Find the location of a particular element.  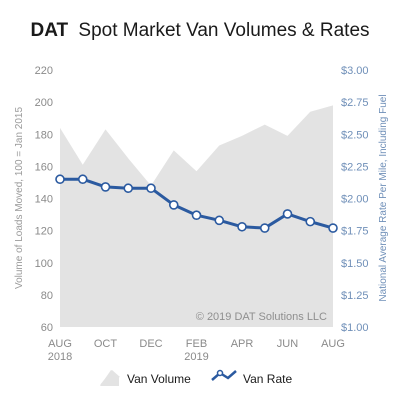

left-axis-ticks: 220 200 180 160 140 120 100 80 60 is located at coordinates (44, 199).